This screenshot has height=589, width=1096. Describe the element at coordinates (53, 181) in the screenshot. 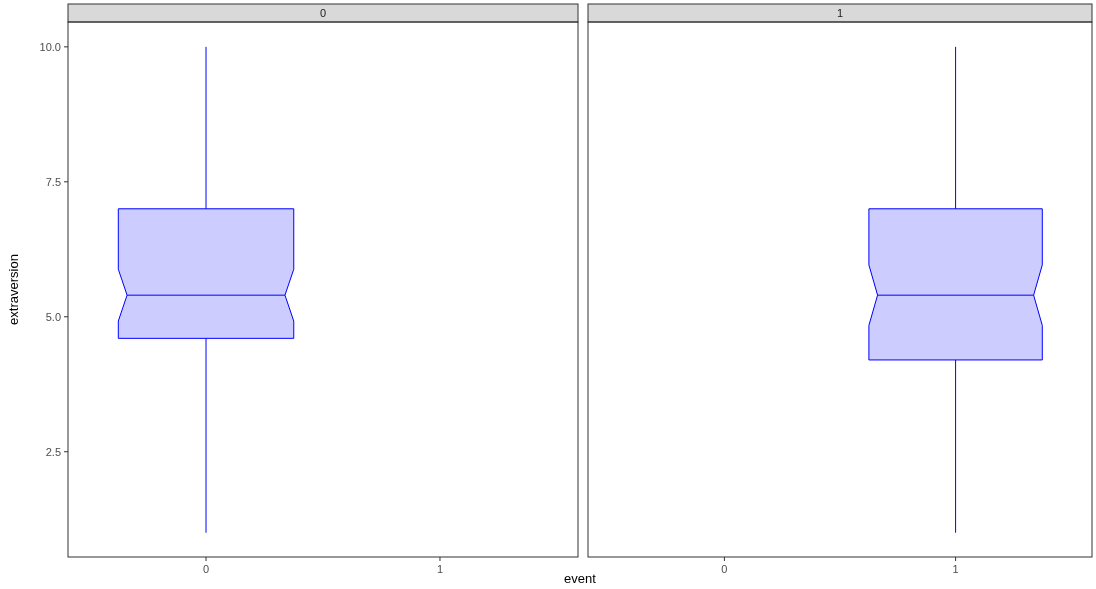

I see `y-tick-label: 7.5` at that location.